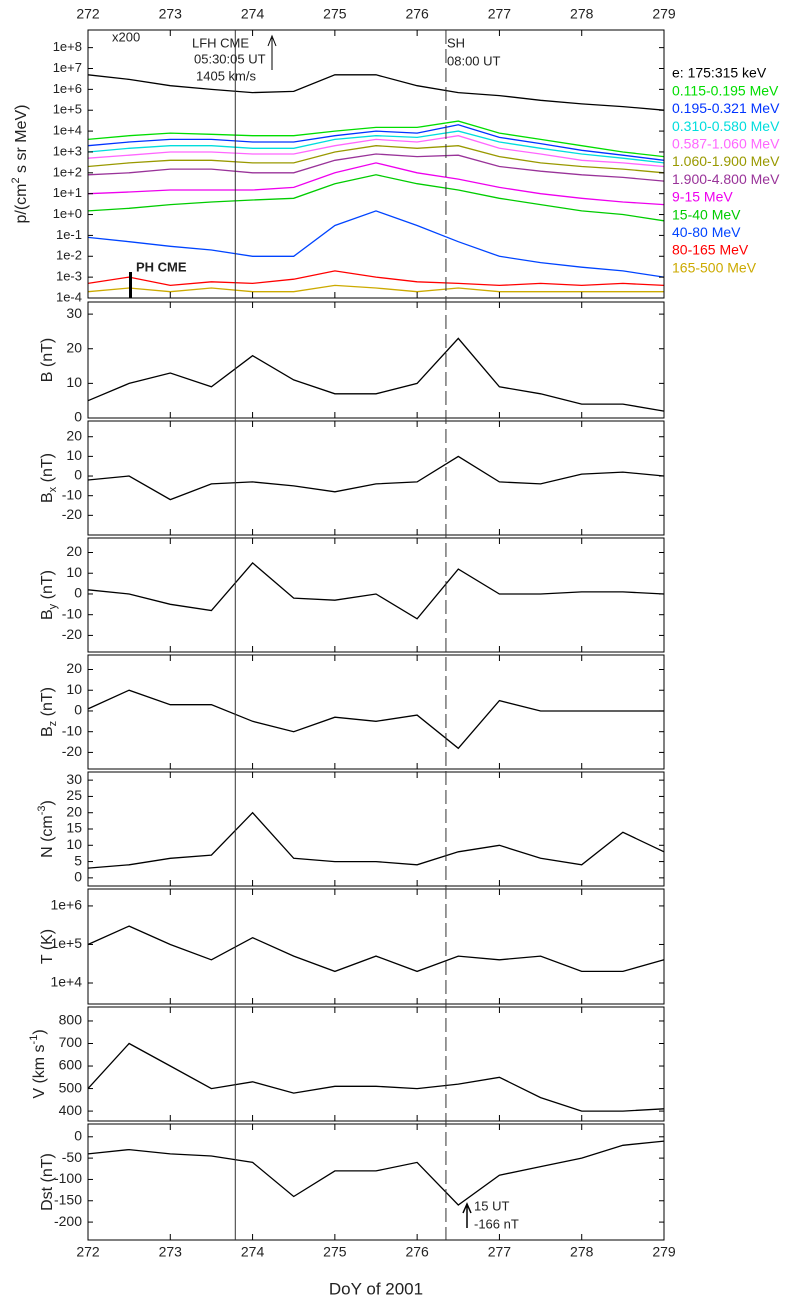 The height and width of the screenshot is (1298, 801). Describe the element at coordinates (47, 360) in the screenshot. I see `y-axis-label-part: B (nT)` at that location.